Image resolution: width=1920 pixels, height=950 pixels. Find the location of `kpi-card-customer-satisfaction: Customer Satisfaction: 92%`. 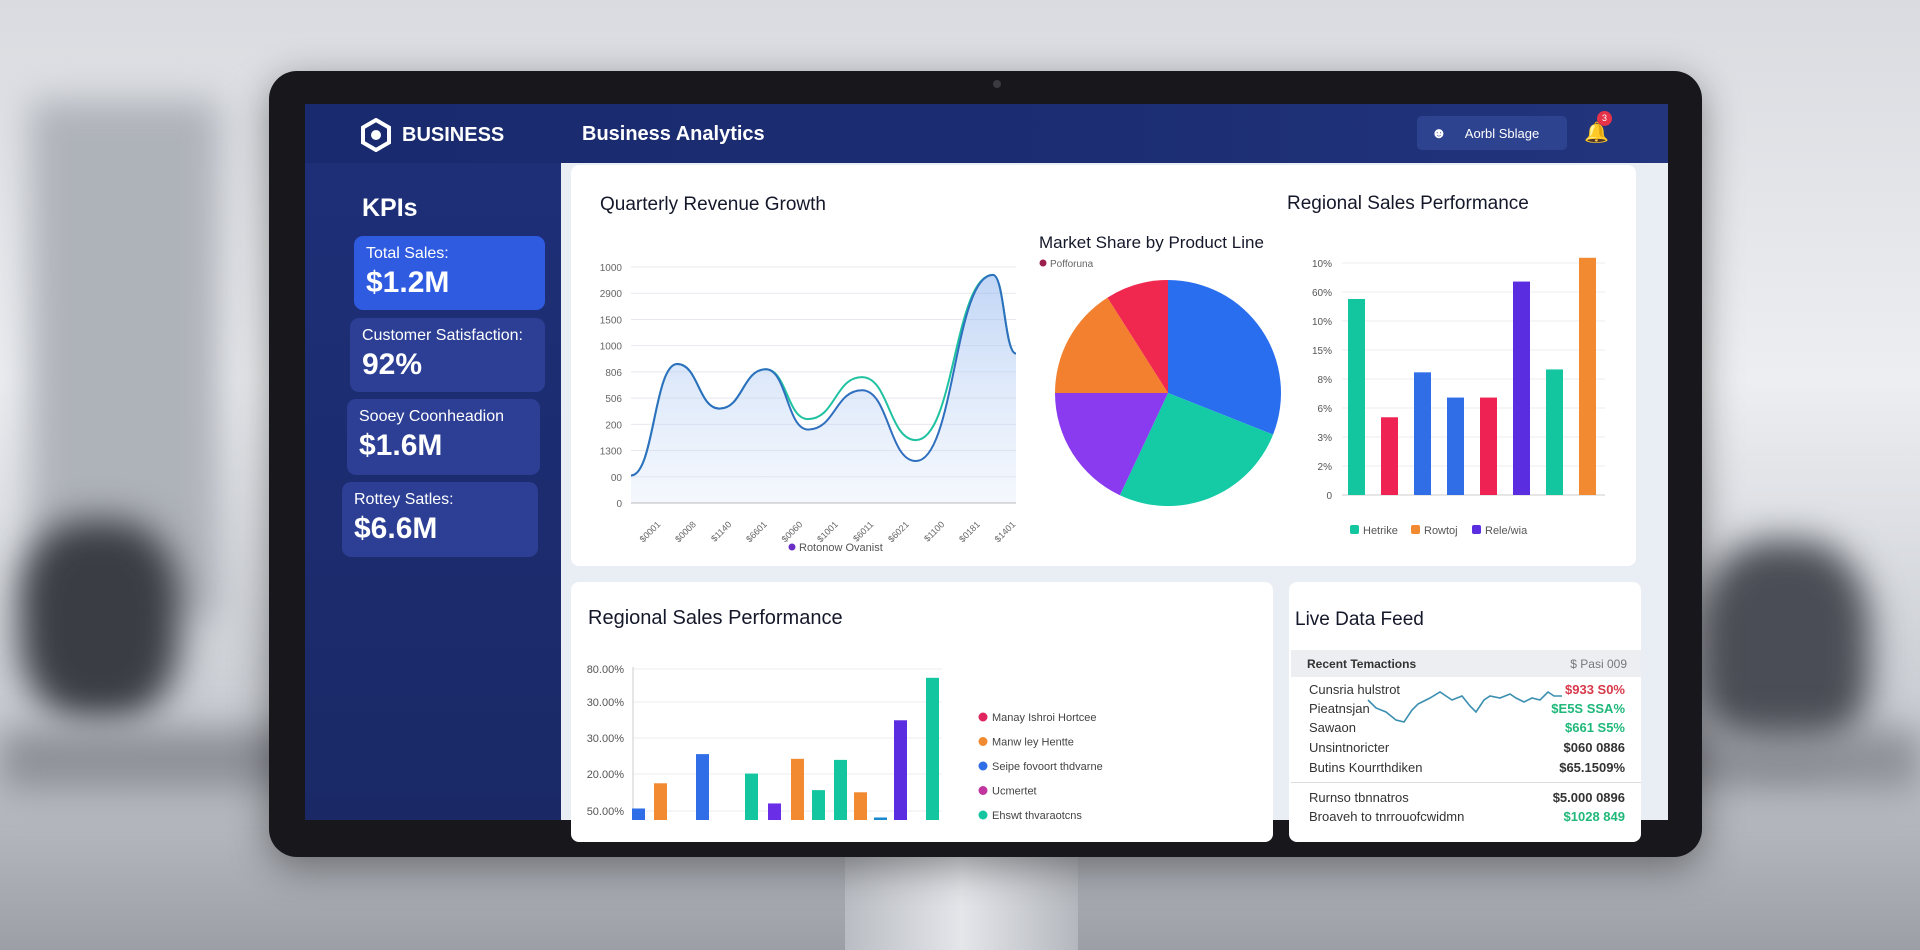

kpi-card-customer-satisfaction: Customer Satisfaction: 92% is located at coordinates (447, 355).